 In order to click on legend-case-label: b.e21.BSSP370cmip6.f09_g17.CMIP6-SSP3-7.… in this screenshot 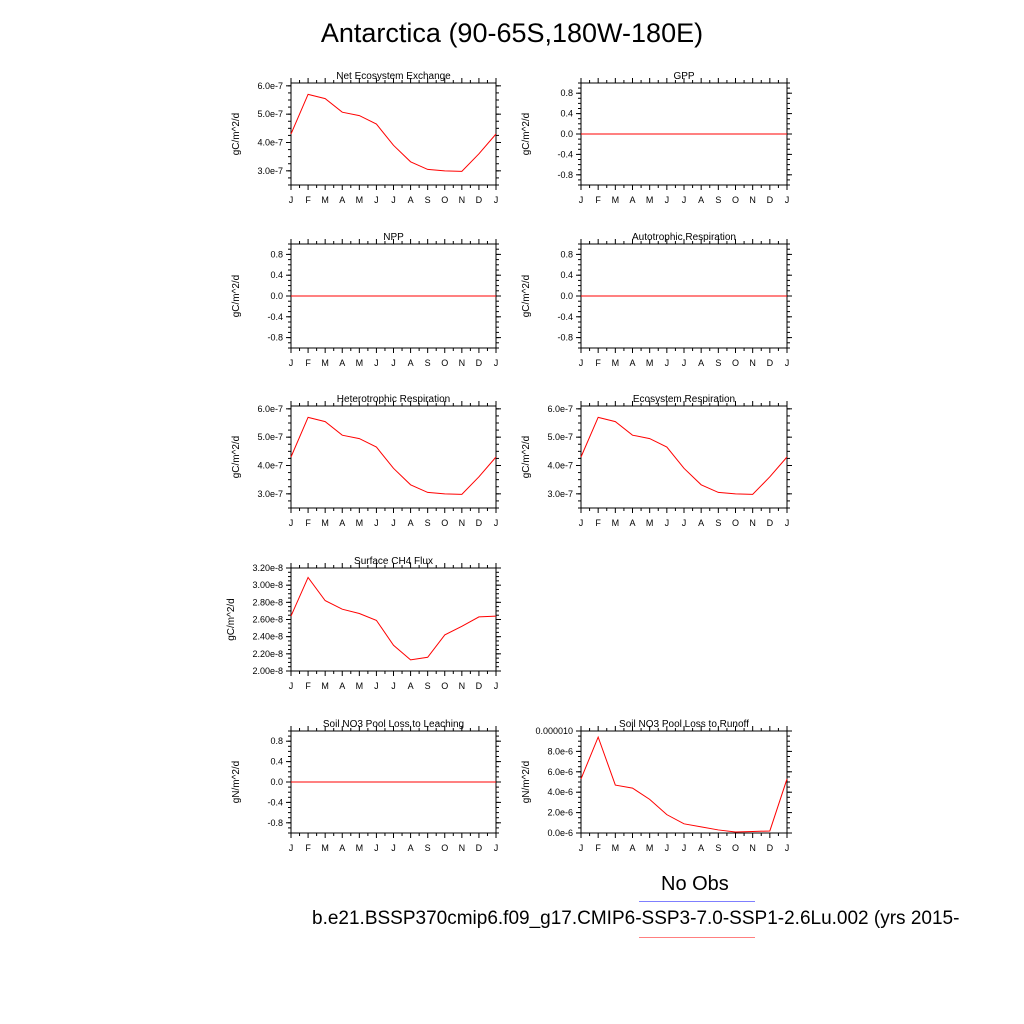, I will do `click(636, 918)`.